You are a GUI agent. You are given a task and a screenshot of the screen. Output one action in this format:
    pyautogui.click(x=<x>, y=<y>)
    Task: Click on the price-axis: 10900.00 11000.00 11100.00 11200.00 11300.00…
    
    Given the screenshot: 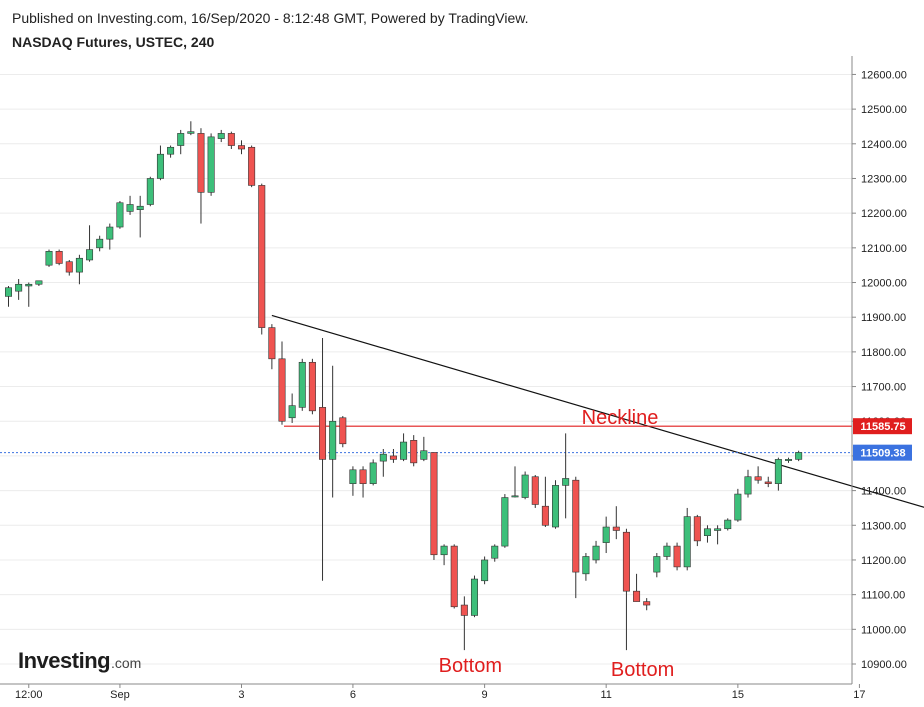 What is the action you would take?
    pyautogui.click(x=879, y=370)
    